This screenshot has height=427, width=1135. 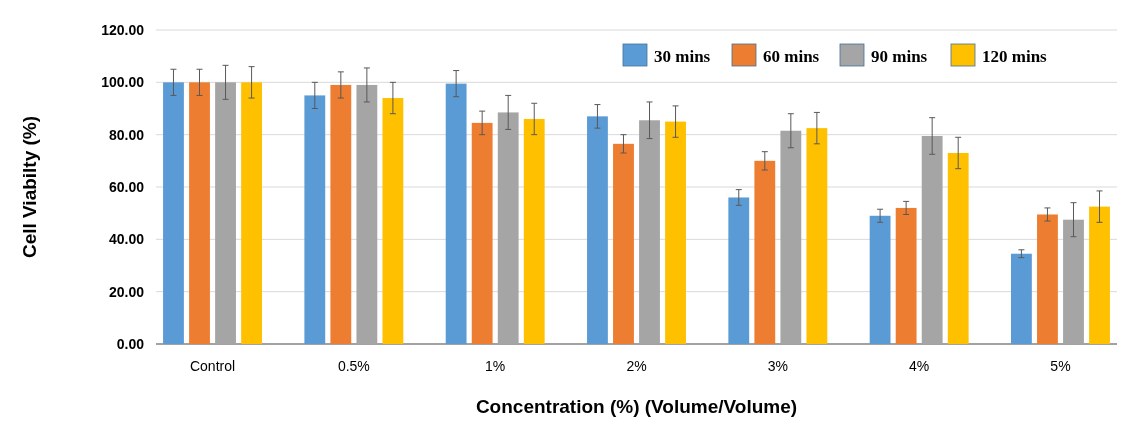 What do you see at coordinates (777, 366) in the screenshot?
I see `x-tick-label: 3%` at bounding box center [777, 366].